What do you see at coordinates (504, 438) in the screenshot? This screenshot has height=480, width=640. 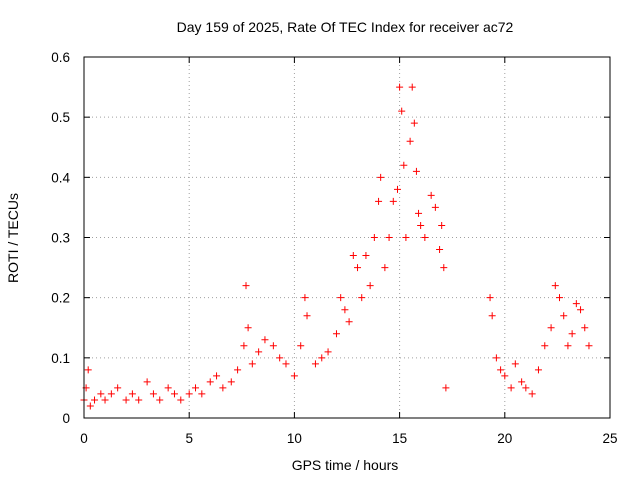 I see `x-tick-label: 20` at bounding box center [504, 438].